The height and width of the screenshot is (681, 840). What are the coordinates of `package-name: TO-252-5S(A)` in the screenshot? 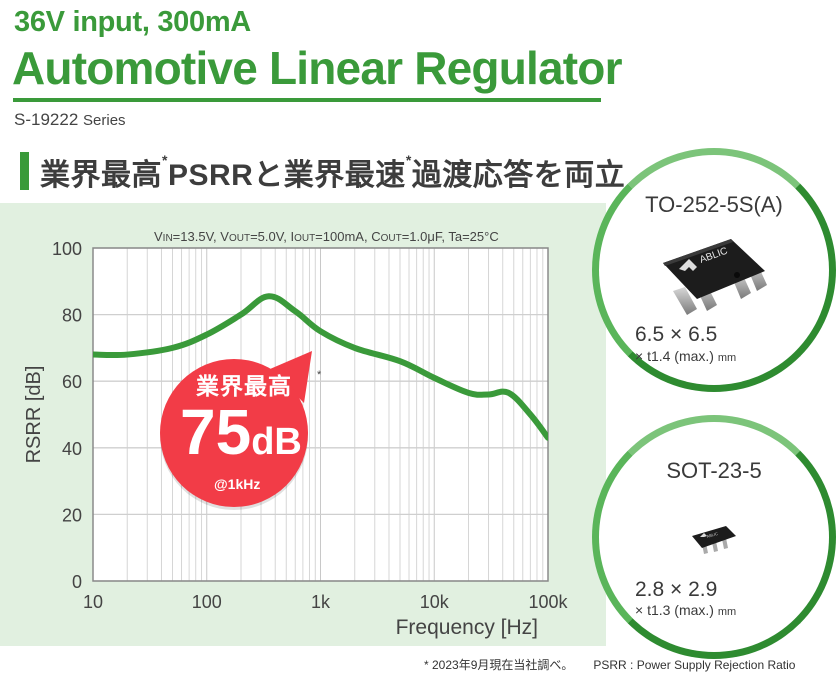 It's located at (714, 204).